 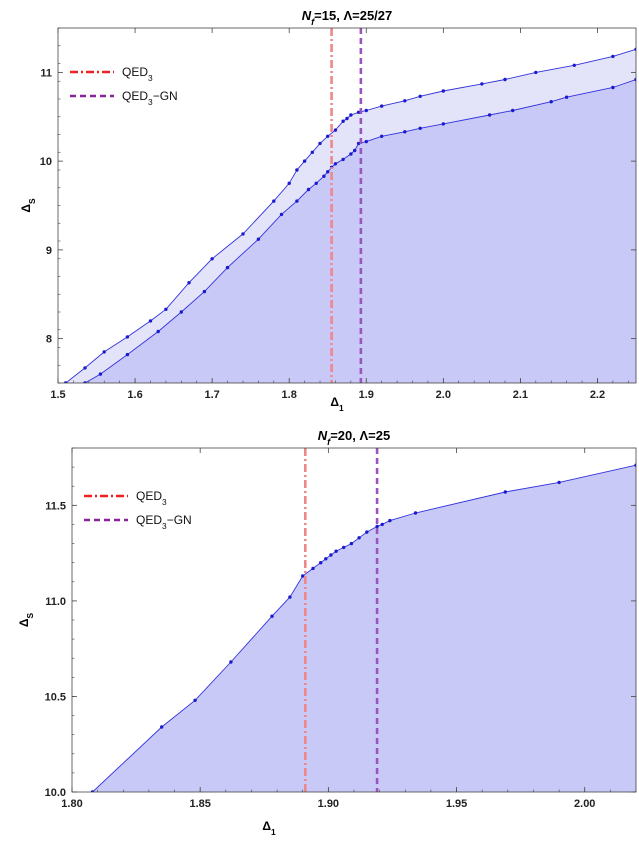 I want to click on x-tick-label: 1.7, so click(x=211, y=395).